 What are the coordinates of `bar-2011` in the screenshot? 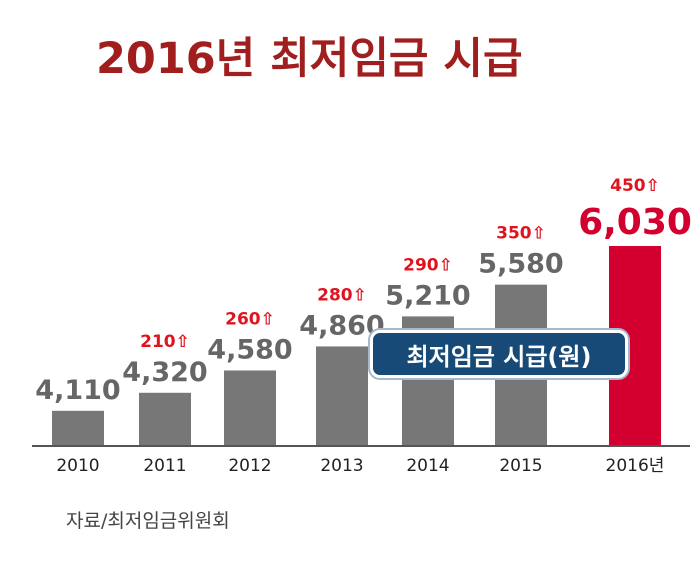 It's located at (165, 419).